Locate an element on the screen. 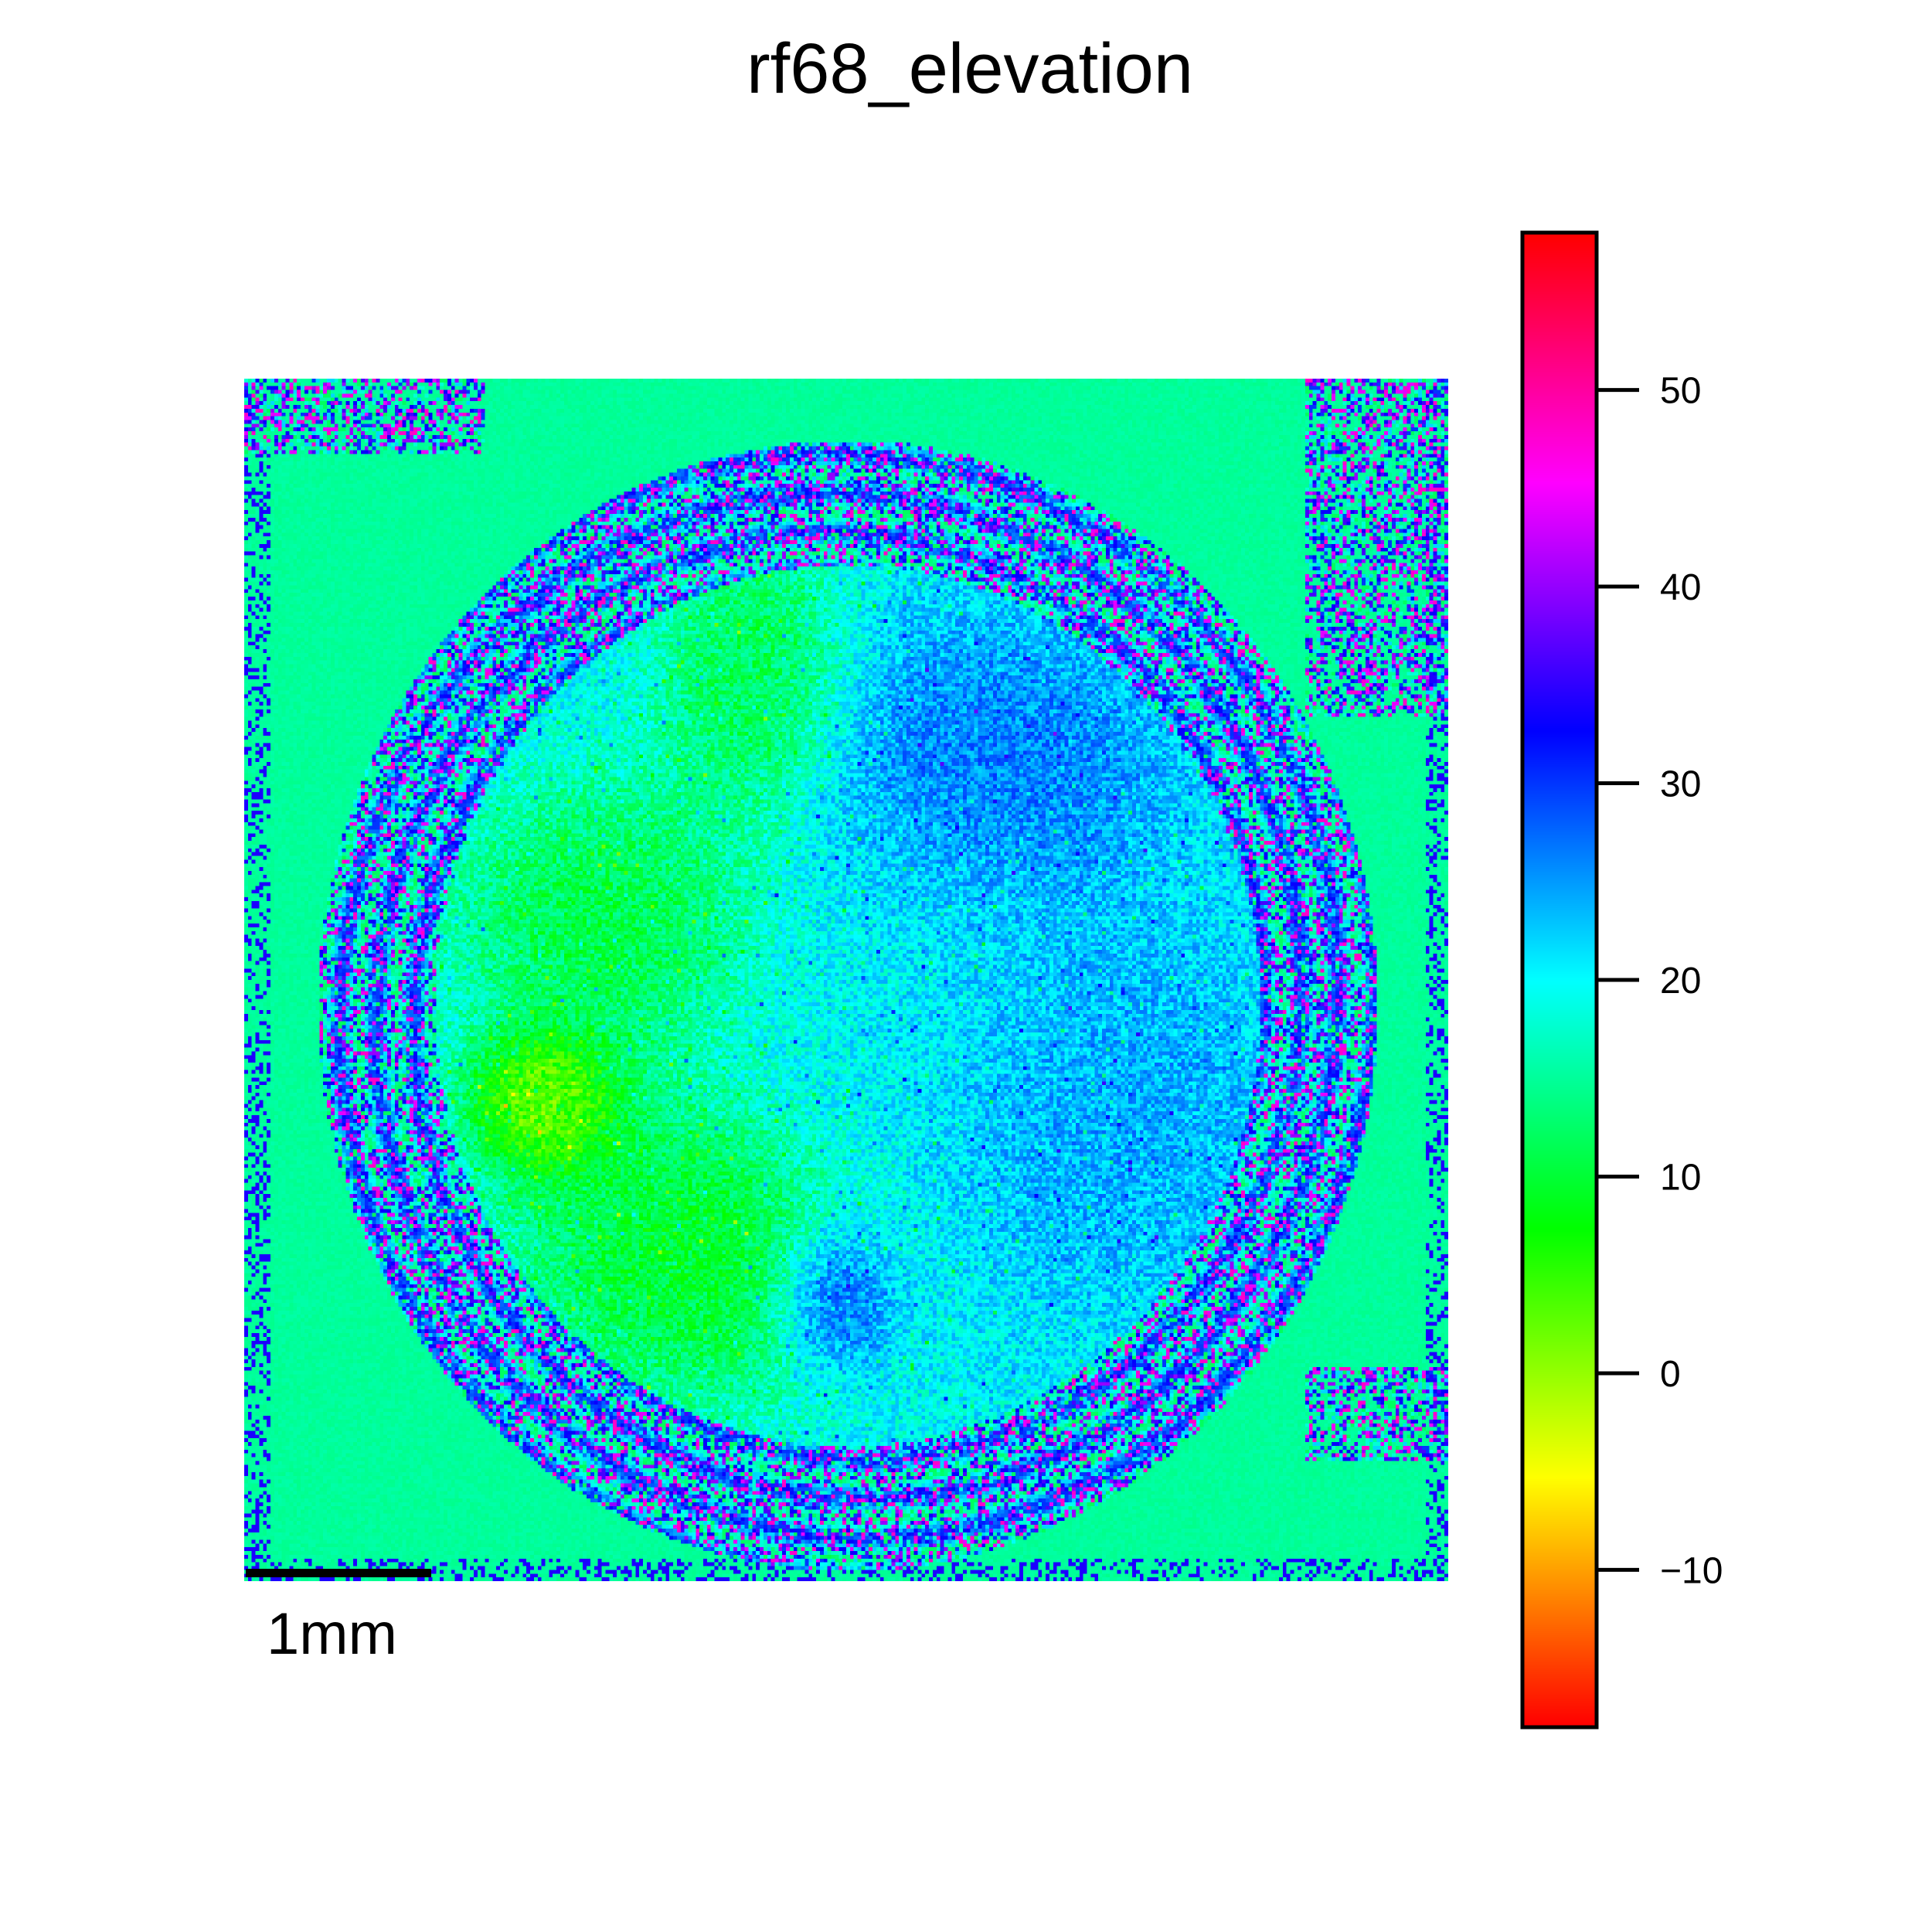 The height and width of the screenshot is (1932, 1932). colorbar-tick-label: 30 is located at coordinates (1681, 784).